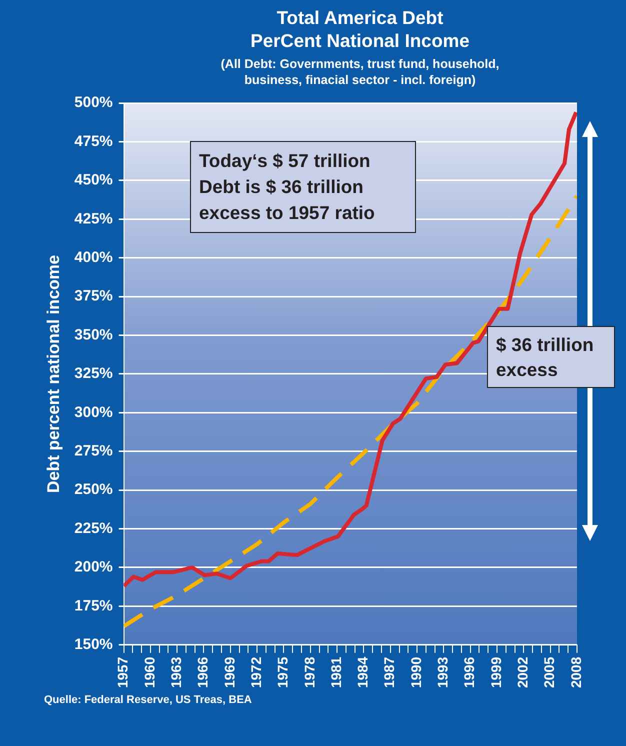 This screenshot has height=746, width=626. I want to click on y-tick-label: 500%, so click(93, 103).